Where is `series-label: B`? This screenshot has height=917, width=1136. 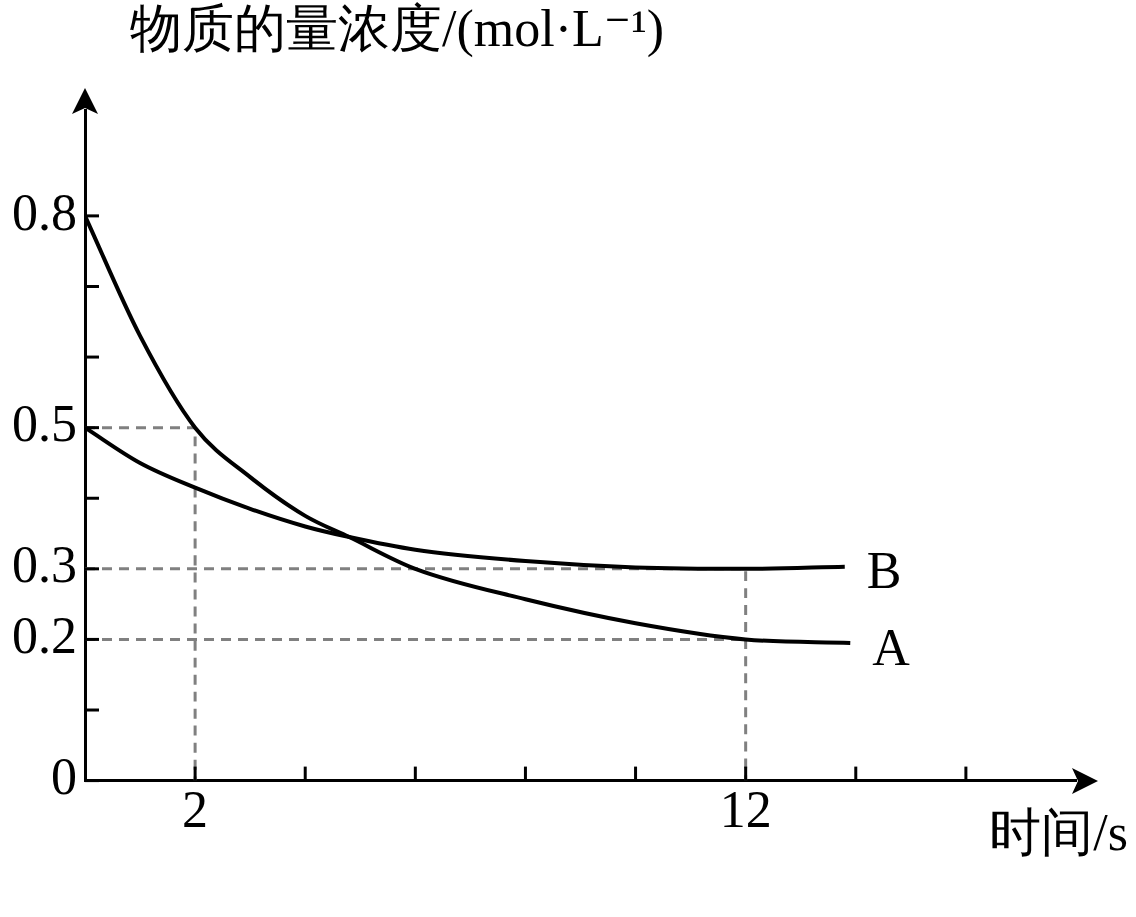
series-label: B is located at coordinates (884, 571).